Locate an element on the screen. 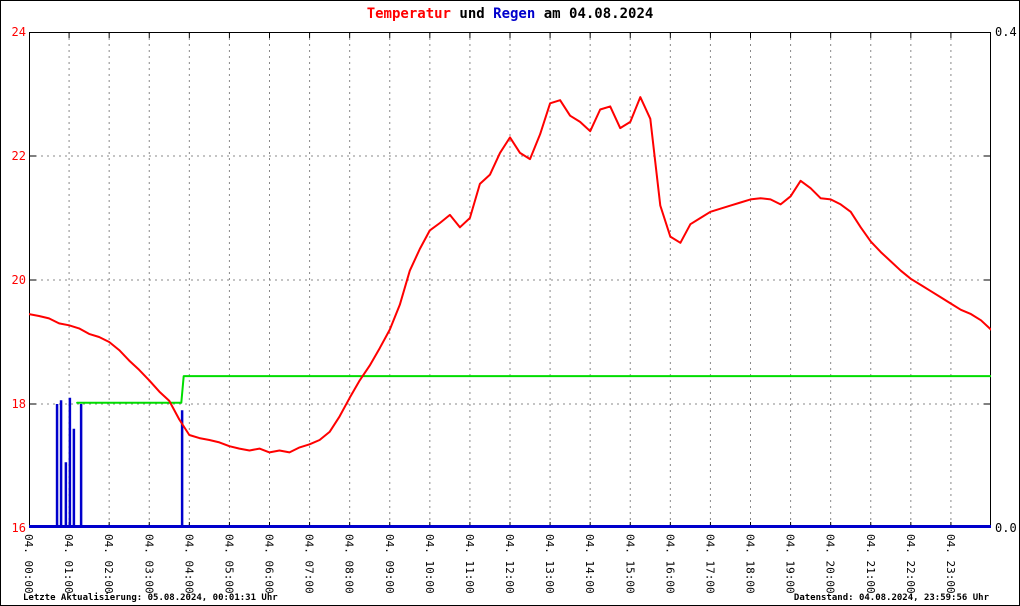  chart-title: Temperatur und Regen am 04.08.2024 is located at coordinates (510, 14).